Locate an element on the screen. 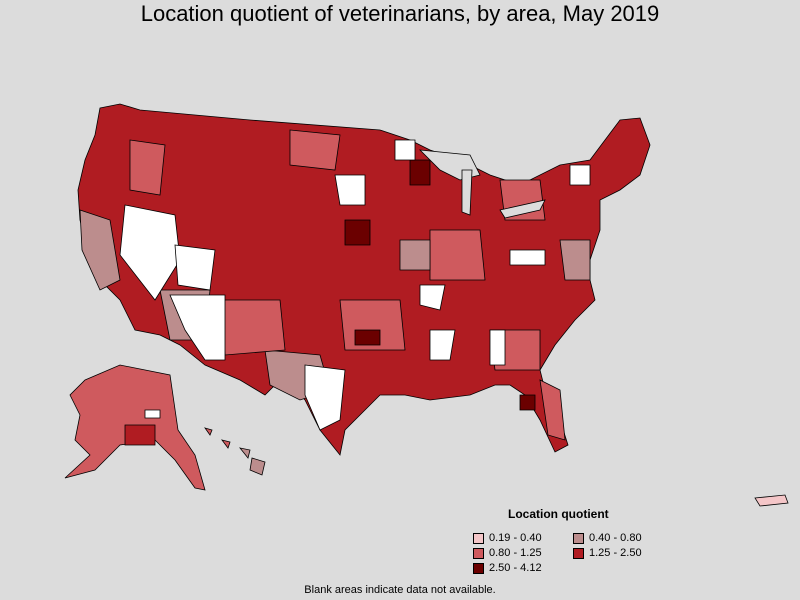  puerto-rico is located at coordinates (771, 500).